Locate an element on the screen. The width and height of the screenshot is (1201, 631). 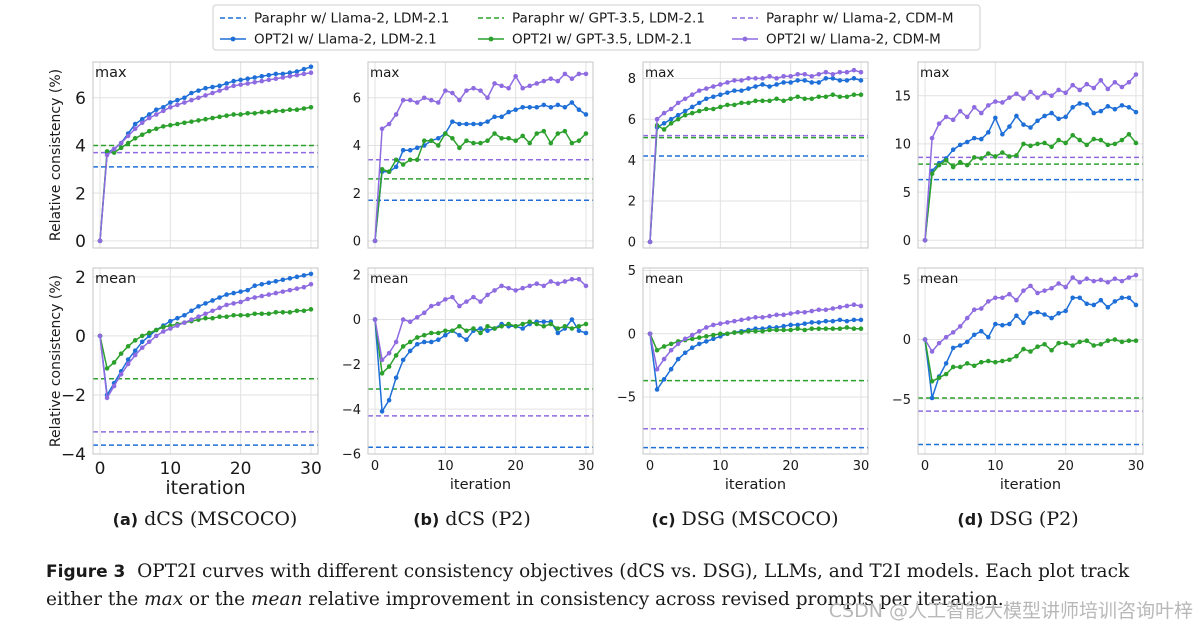
series-op_llama_cdm is located at coordinates (1030, 313).